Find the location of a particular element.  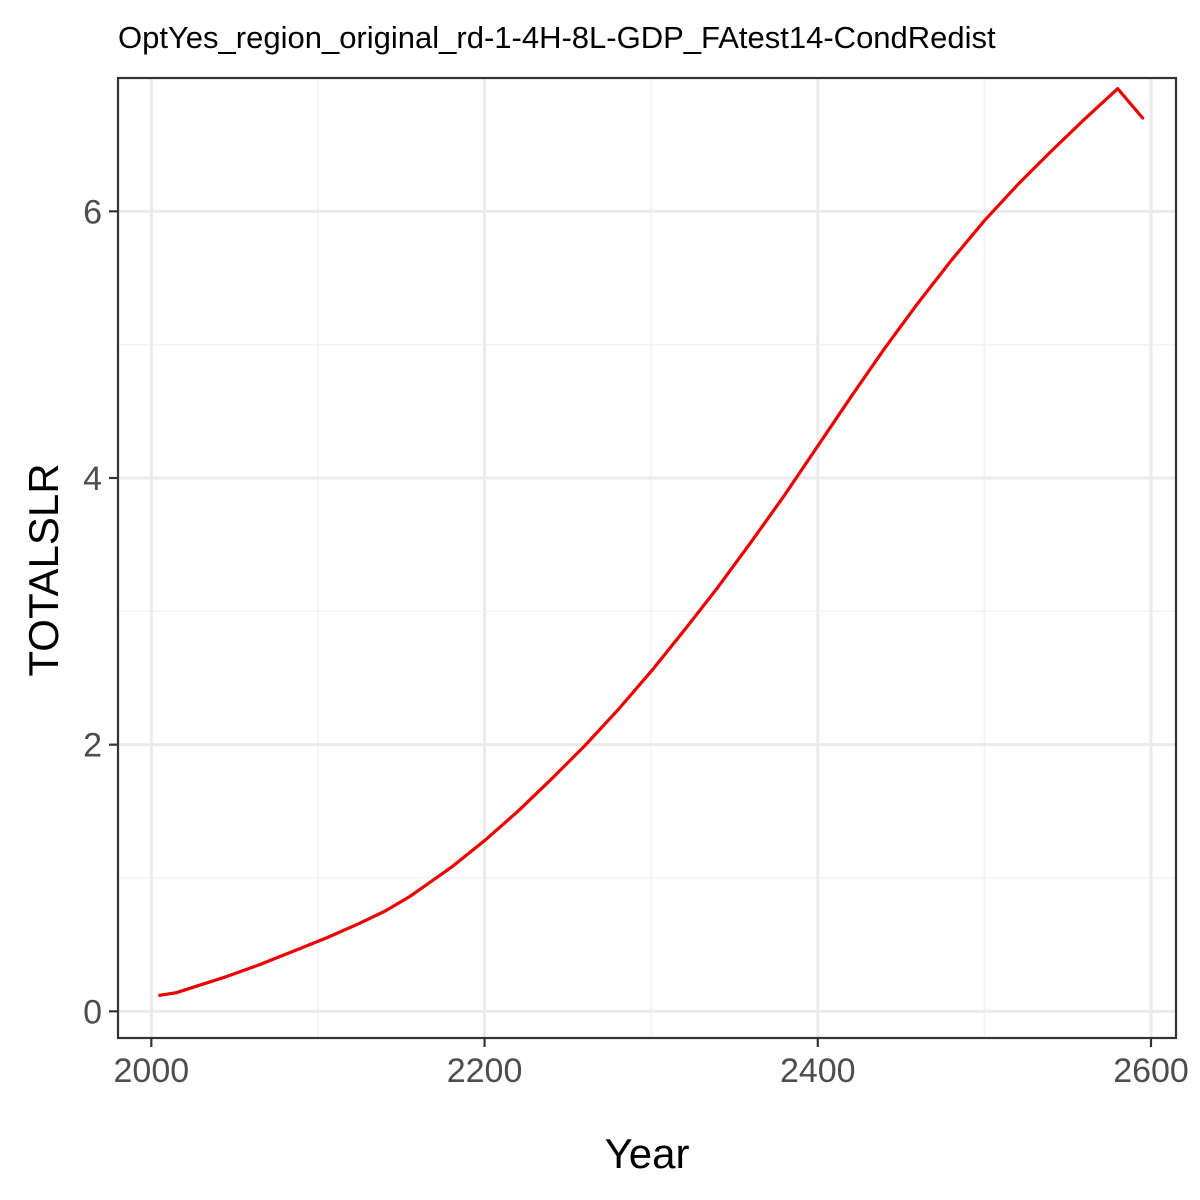

y-tick-label: 6 is located at coordinates (92, 212).